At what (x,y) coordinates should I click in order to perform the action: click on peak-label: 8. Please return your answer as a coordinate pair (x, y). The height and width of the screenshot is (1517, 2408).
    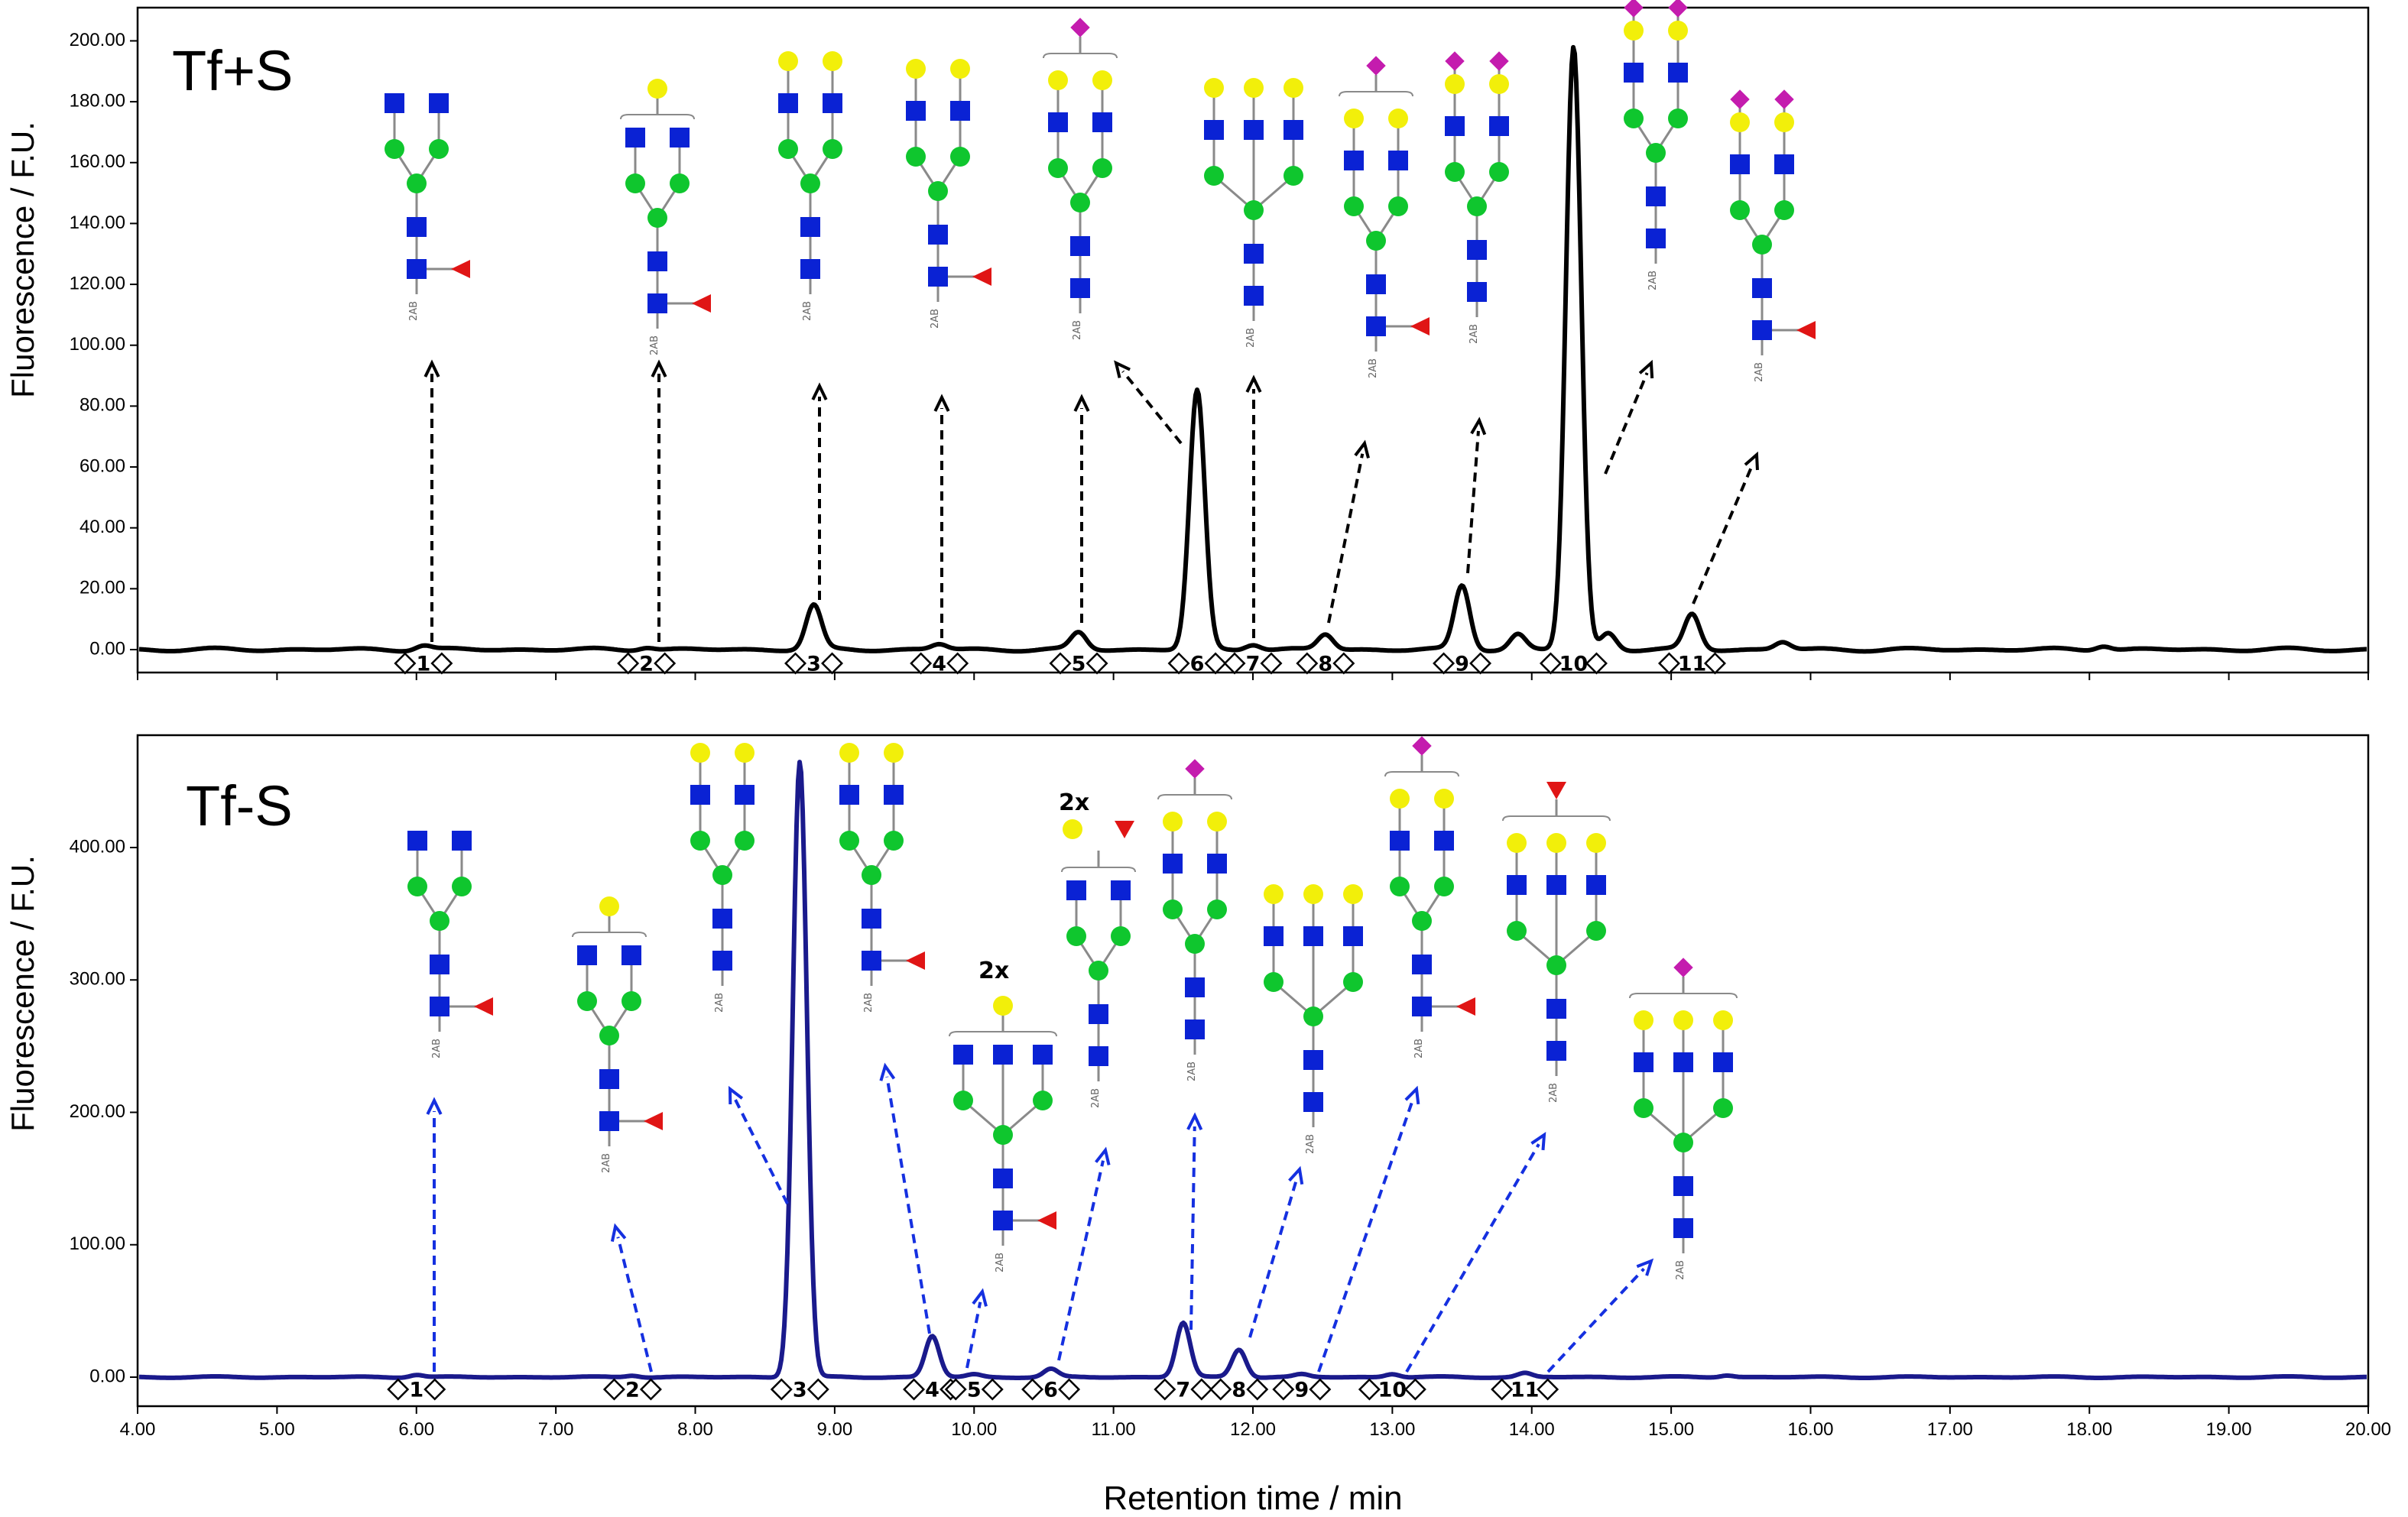
    Looking at the image, I should click on (1239, 1390).